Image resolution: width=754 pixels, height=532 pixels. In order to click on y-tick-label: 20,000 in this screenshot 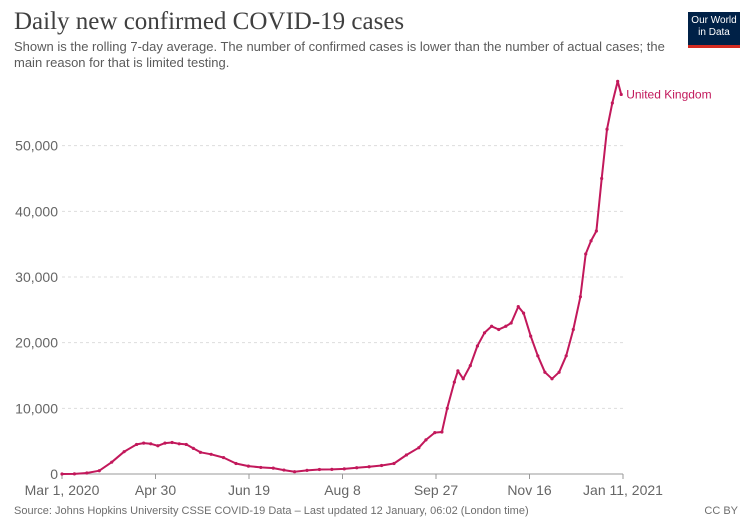, I will do `click(36, 343)`.